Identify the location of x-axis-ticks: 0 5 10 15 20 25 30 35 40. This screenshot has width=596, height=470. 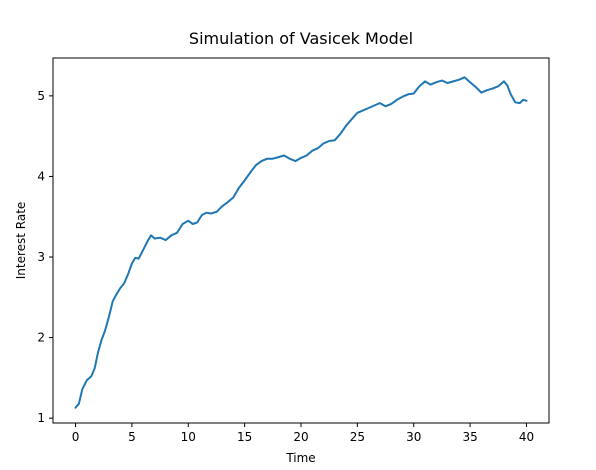
(303, 433).